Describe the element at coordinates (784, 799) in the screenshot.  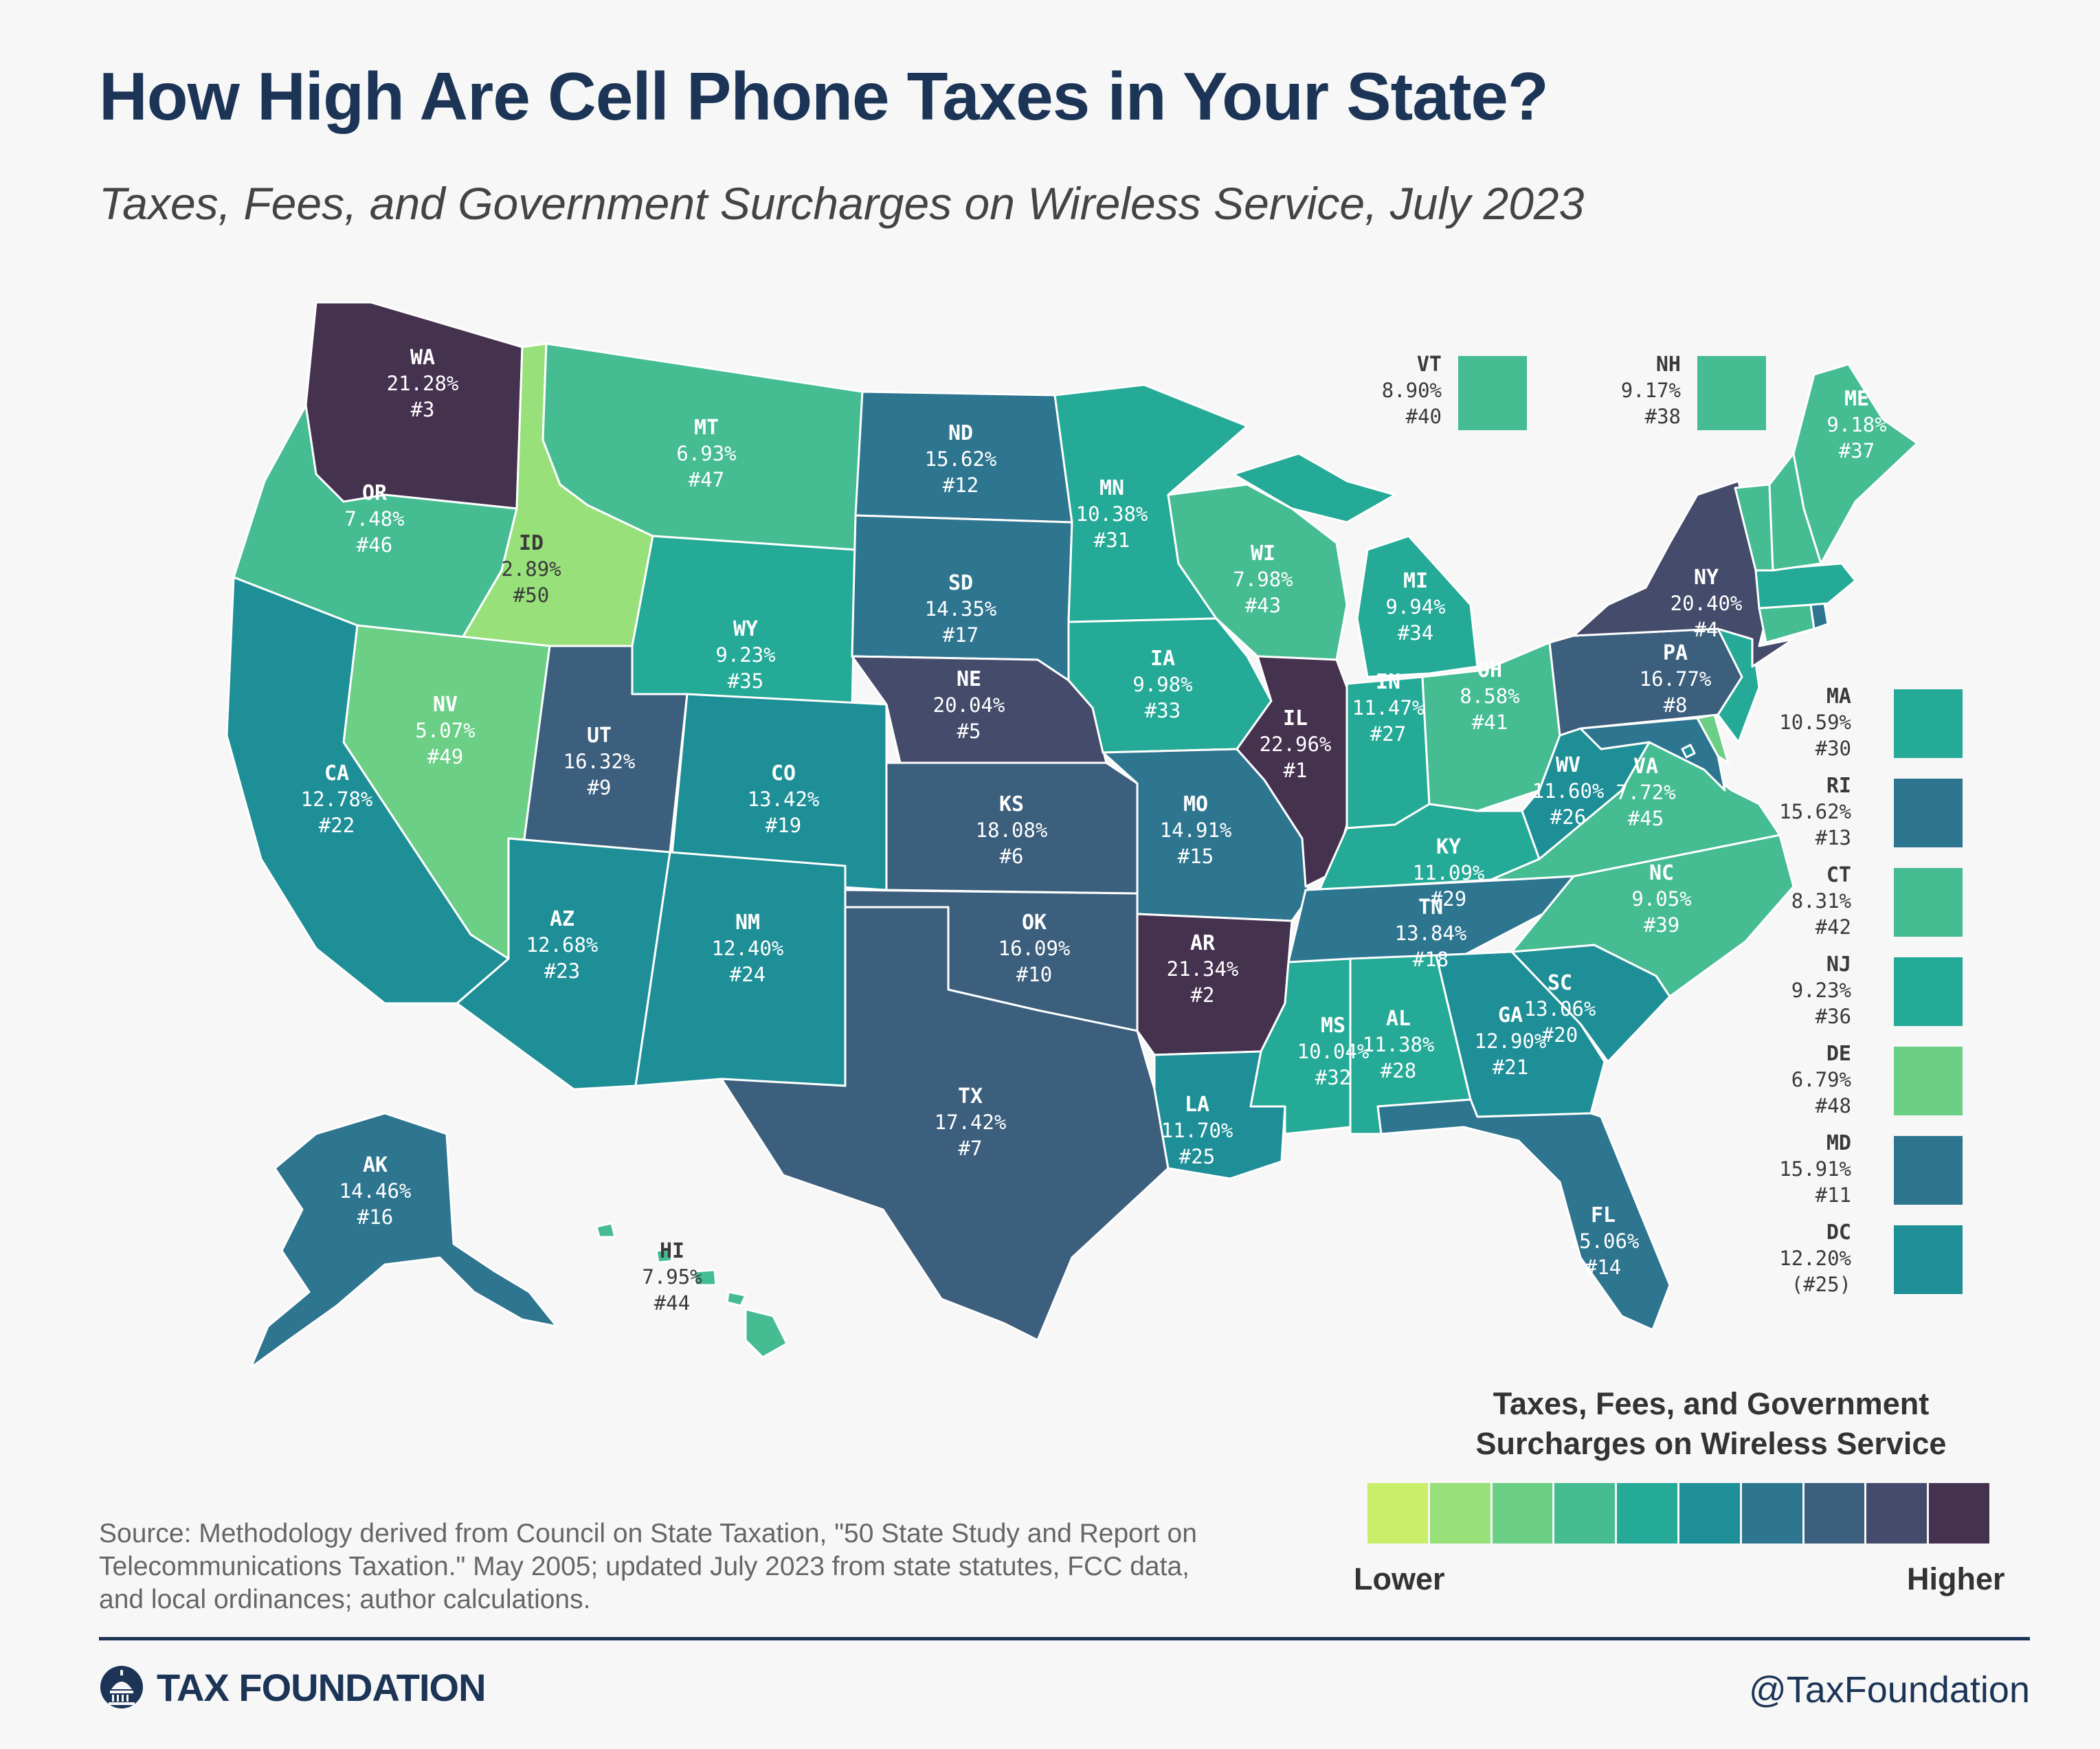
I see `state-label-rate: 13.42%` at that location.